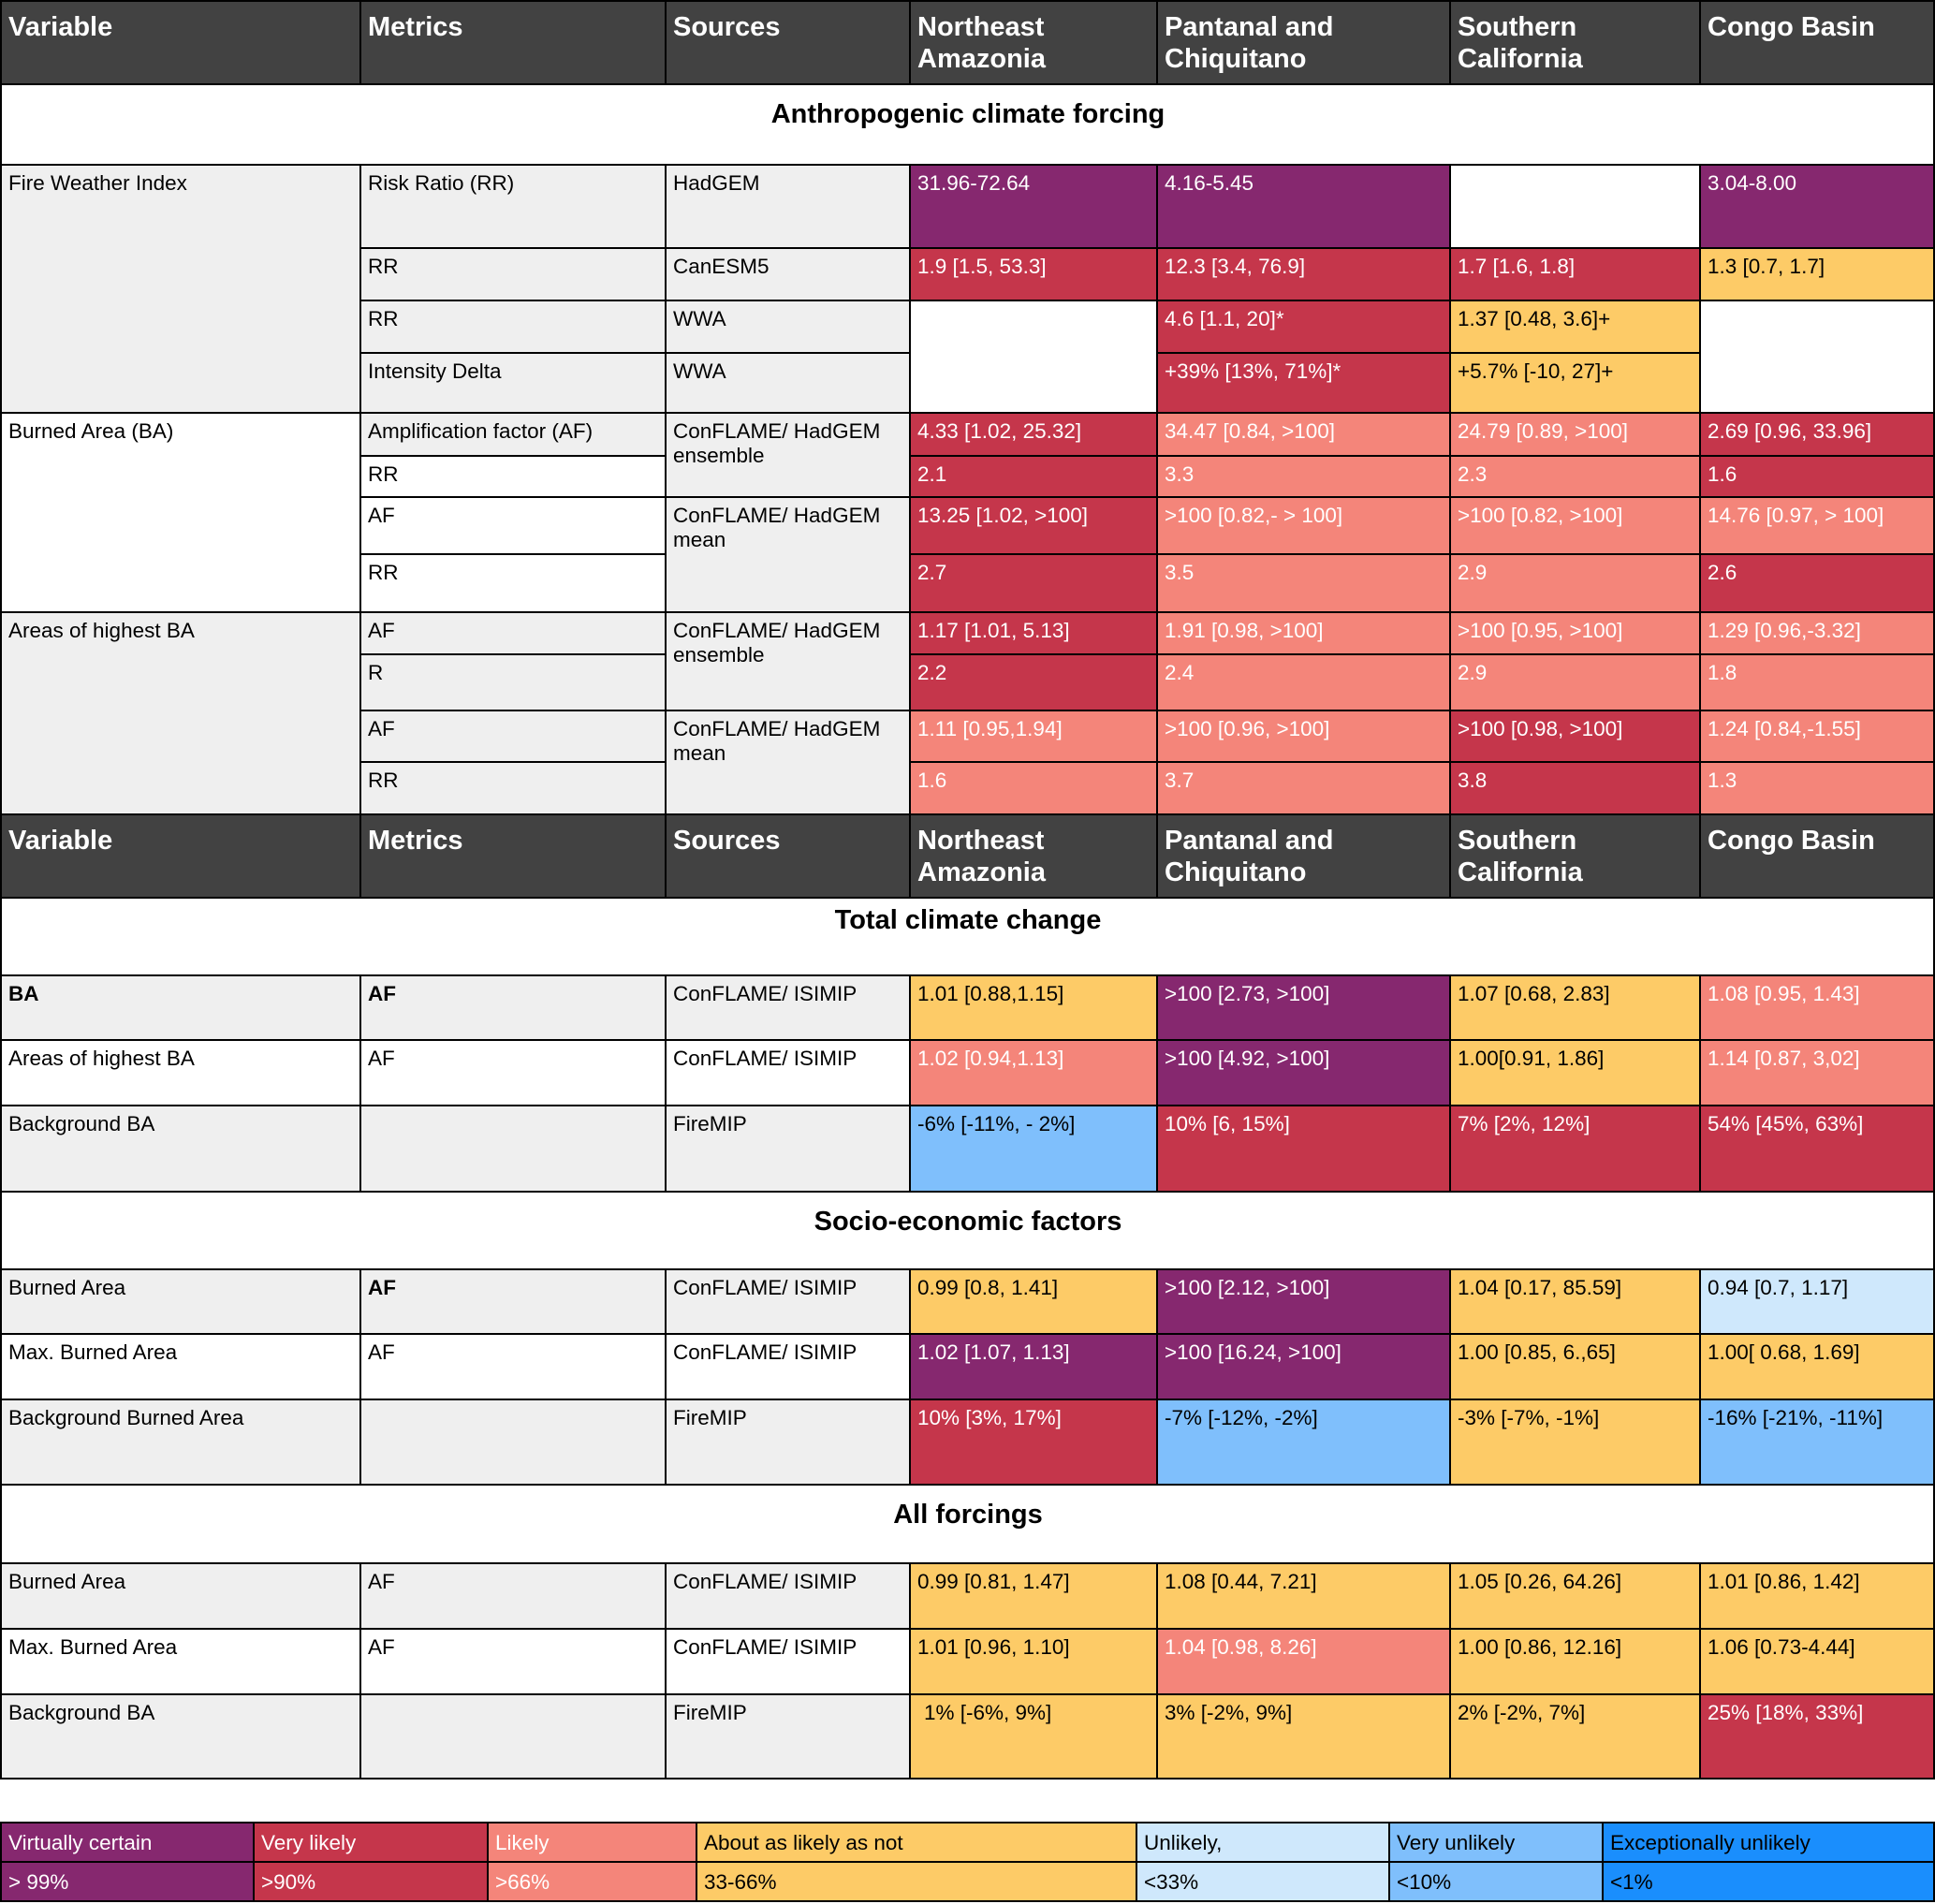 The height and width of the screenshot is (1904, 1935). I want to click on legend-about-as-likely-range: 33-66%, so click(916, 1881).